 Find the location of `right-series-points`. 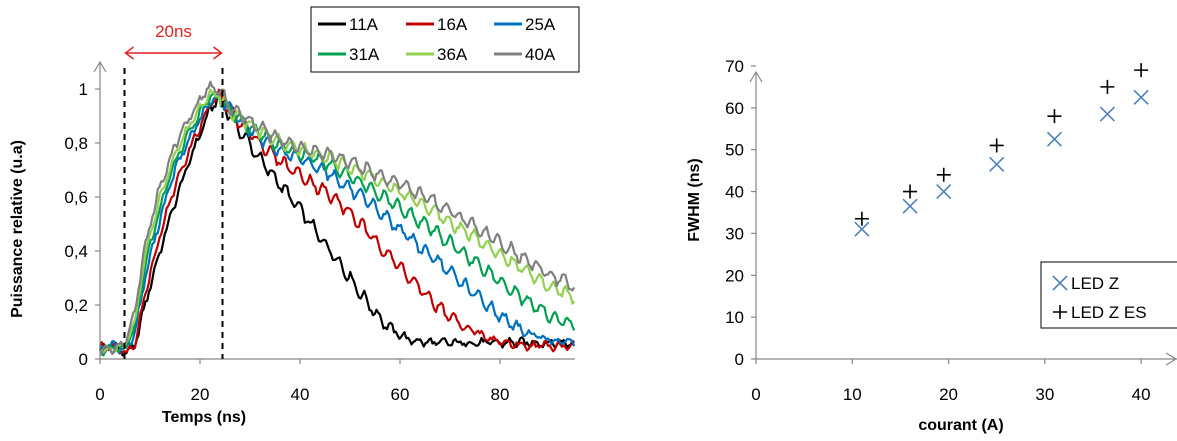

right-series-points is located at coordinates (1001, 150).